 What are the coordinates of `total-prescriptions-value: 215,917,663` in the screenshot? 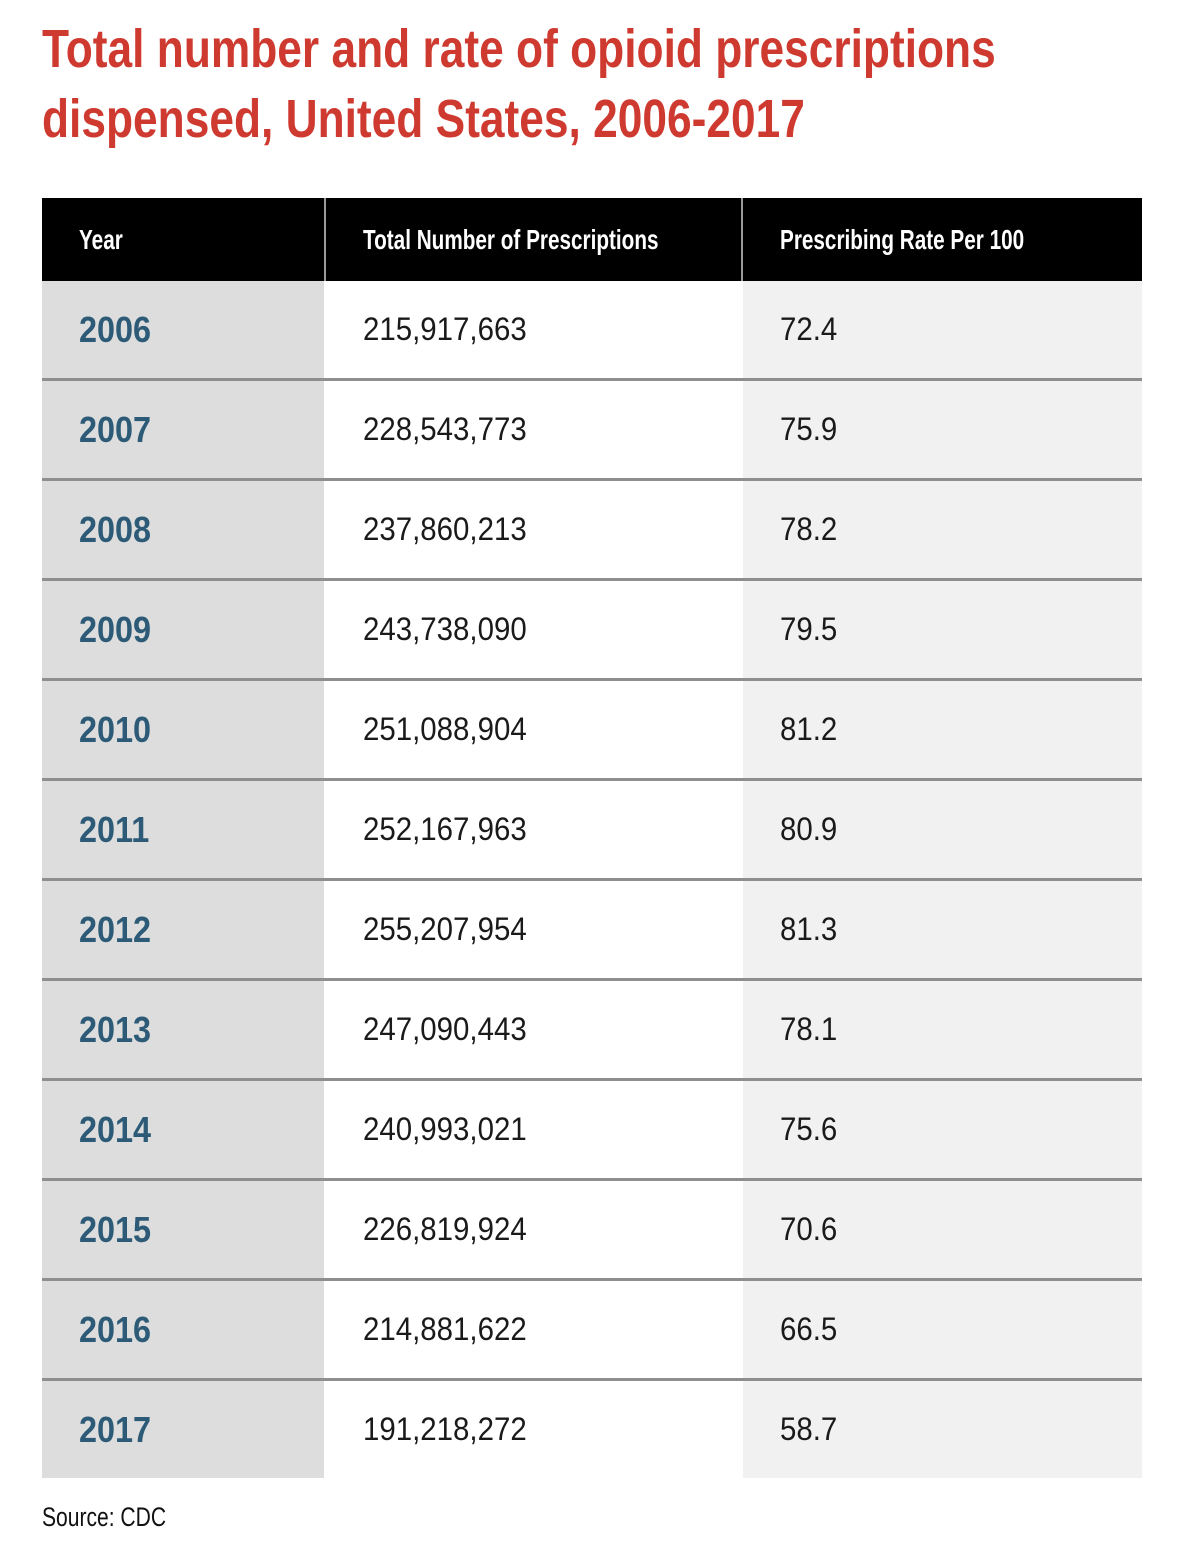 It's located at (445, 329).